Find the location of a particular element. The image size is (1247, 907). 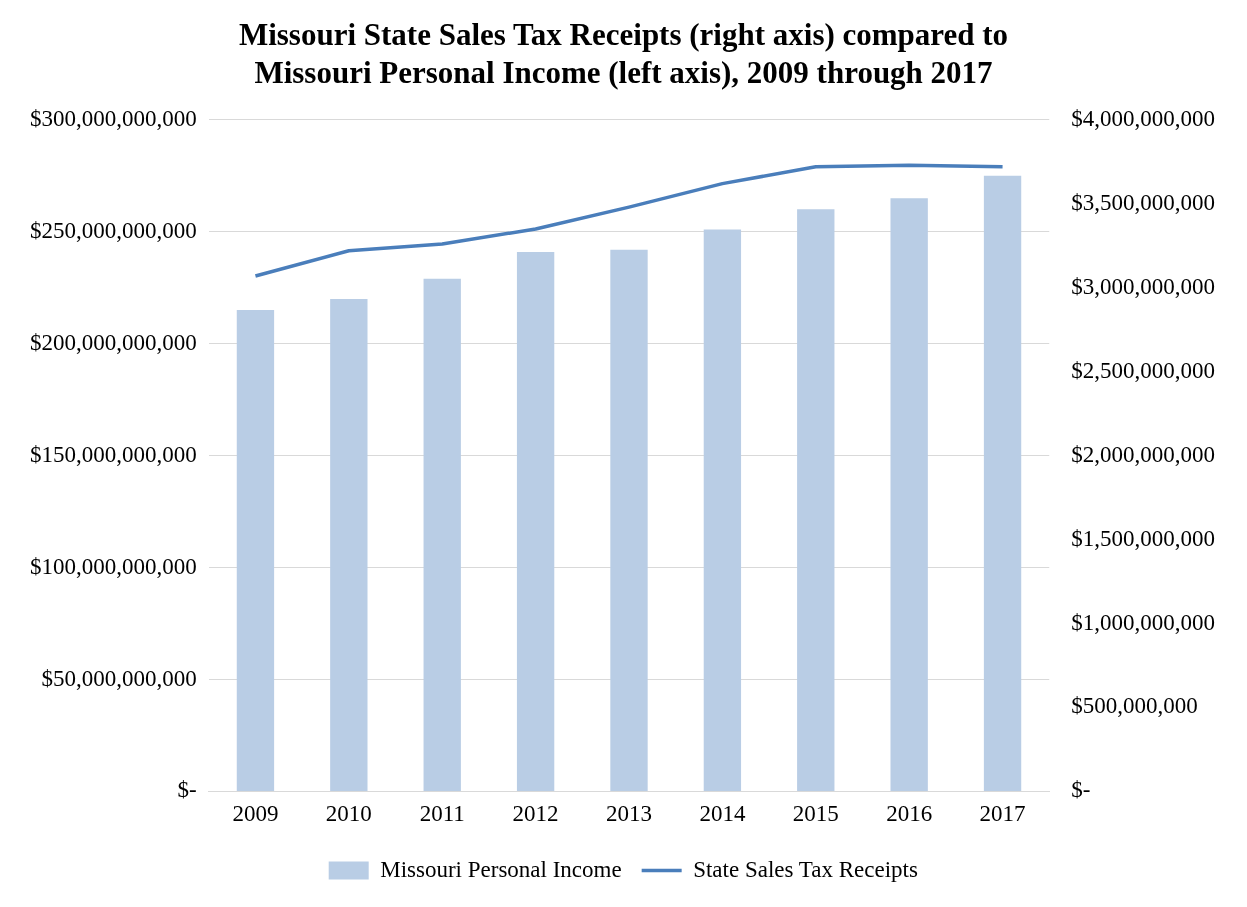

y-tick-label: $50,000,000,000 is located at coordinates (119, 678).